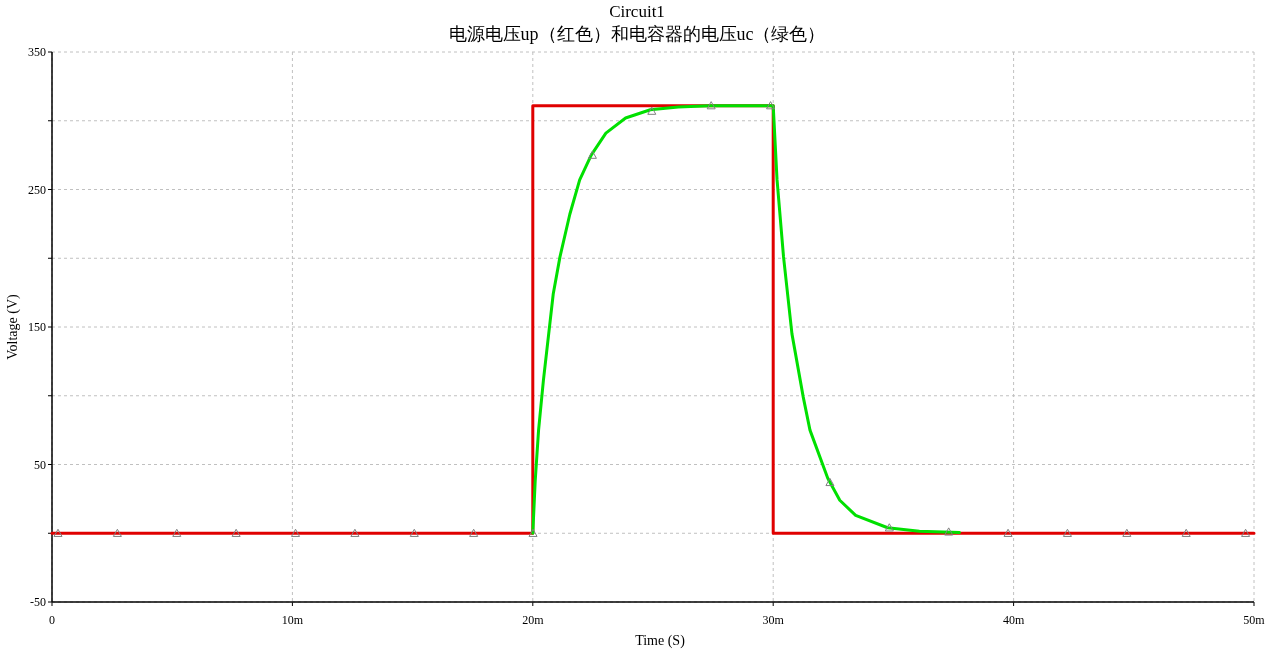 This screenshot has height=649, width=1274. What do you see at coordinates (40, 464) in the screenshot?
I see `y-tick-label: 50` at bounding box center [40, 464].